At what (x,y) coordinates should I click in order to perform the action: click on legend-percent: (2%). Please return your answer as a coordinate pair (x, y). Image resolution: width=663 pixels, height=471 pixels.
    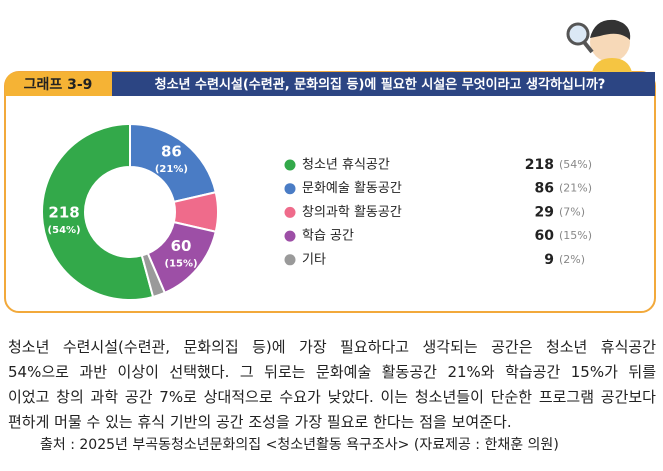
    Looking at the image, I should click on (572, 259).